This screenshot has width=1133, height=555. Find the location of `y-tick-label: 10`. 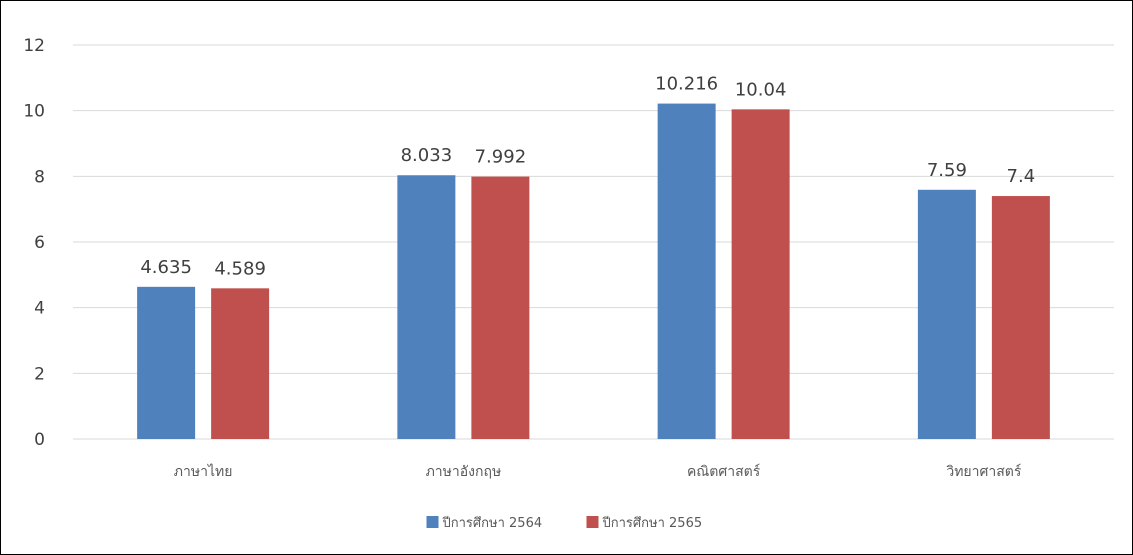

y-tick-label: 10 is located at coordinates (34, 112).